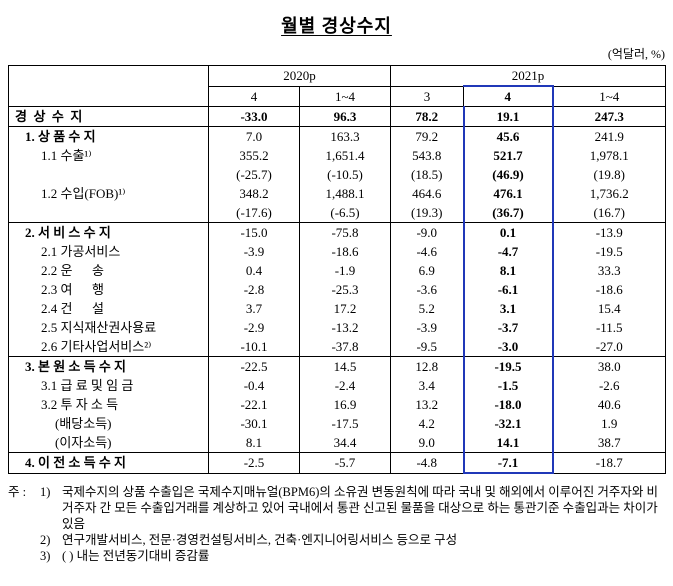  I want to click on table-row: 2.3 여 행 -2.8 -25.3 -3.6 -6.1 -18.6, so click(337, 289).